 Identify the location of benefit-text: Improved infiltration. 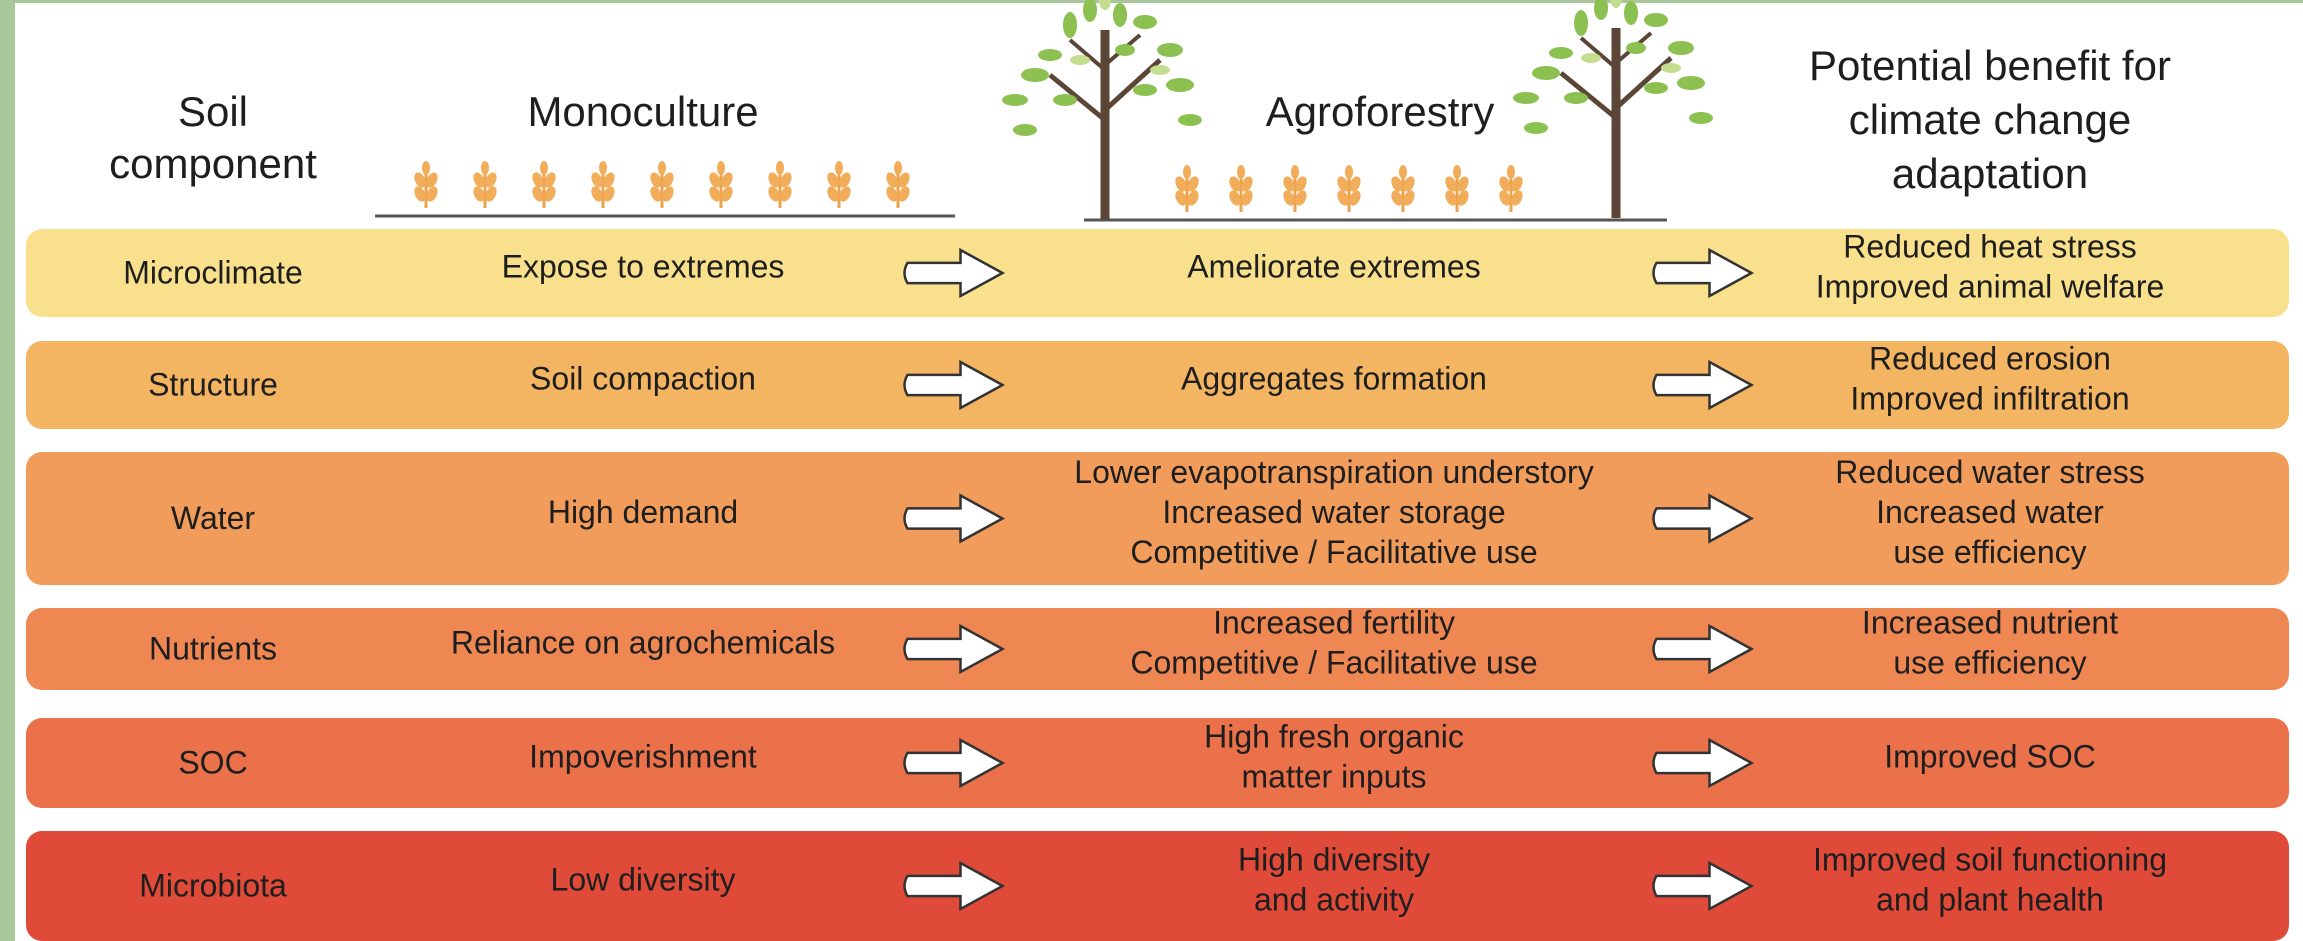
(1989, 398).